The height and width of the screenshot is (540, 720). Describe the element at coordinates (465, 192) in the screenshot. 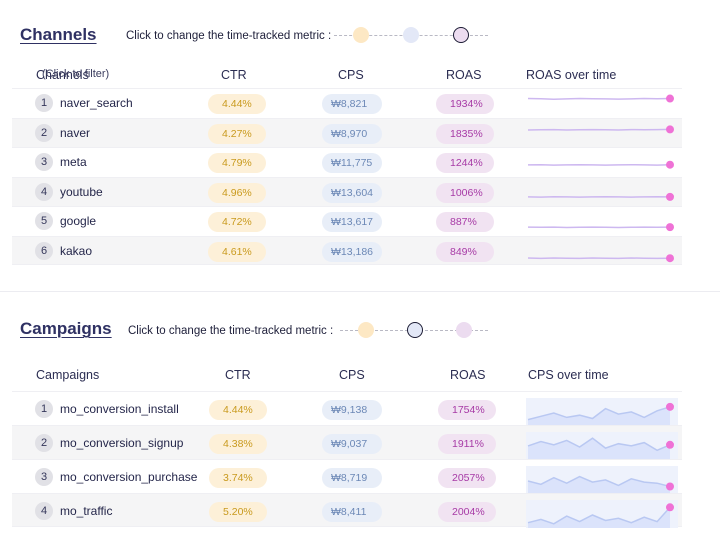

I see `roas-pill: 1006%` at that location.